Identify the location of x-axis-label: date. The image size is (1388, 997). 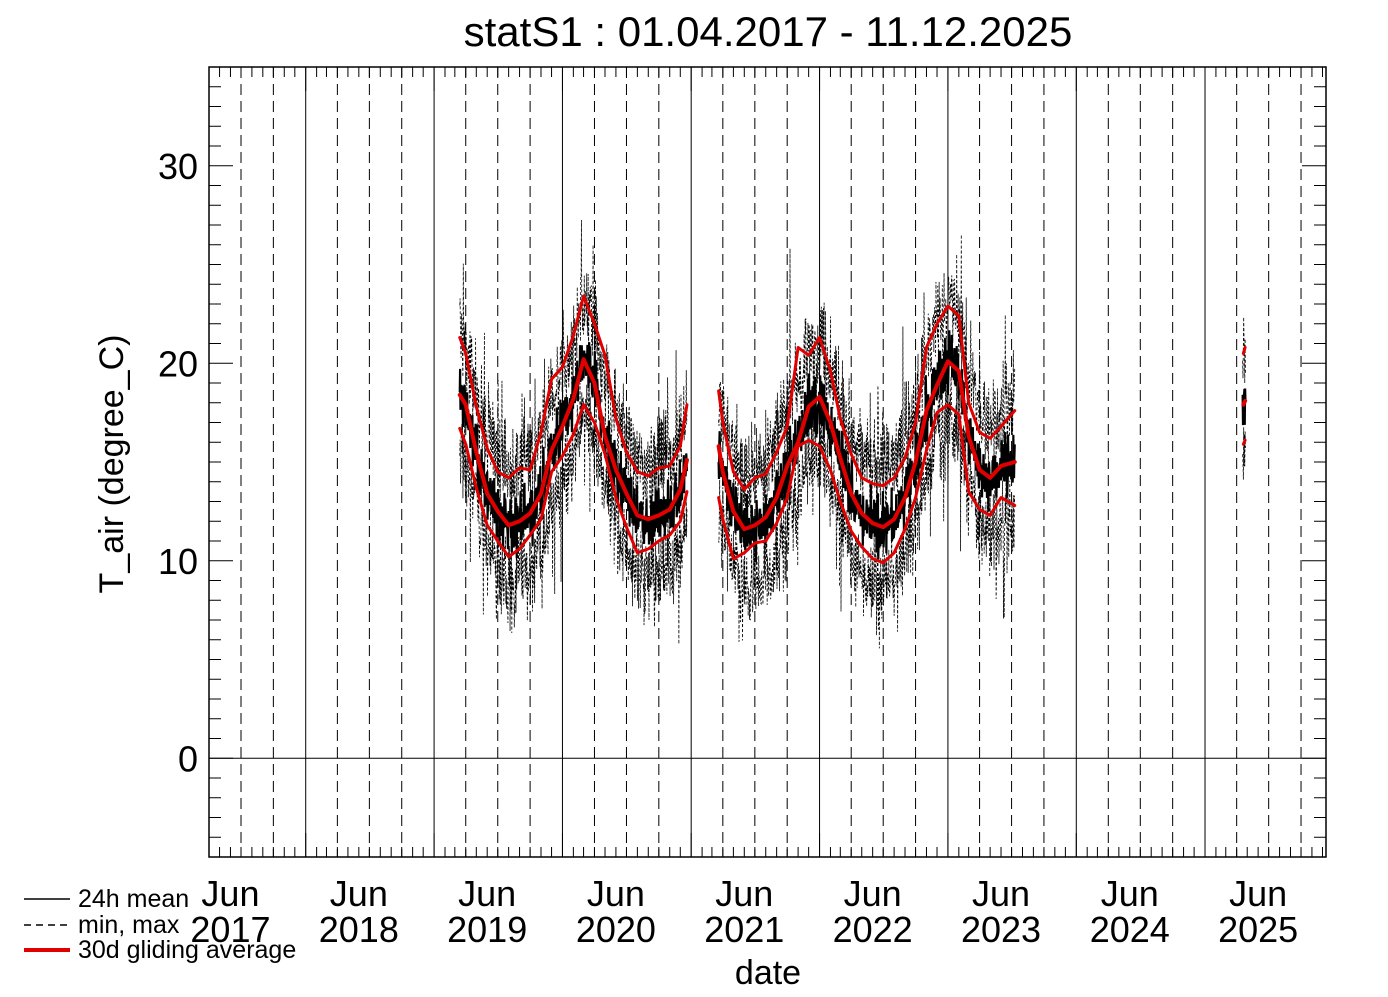
(768, 973).